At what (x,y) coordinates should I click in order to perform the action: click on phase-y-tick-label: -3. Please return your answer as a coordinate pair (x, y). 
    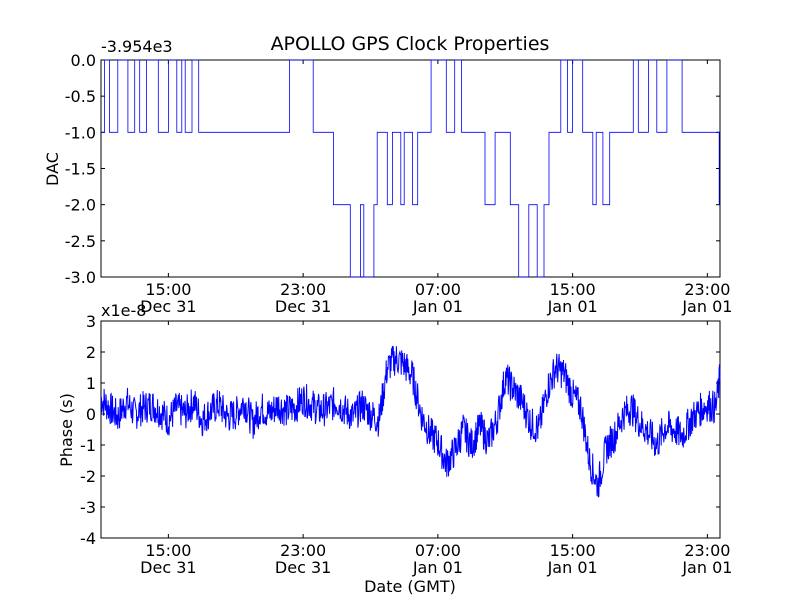
    Looking at the image, I should click on (88, 507).